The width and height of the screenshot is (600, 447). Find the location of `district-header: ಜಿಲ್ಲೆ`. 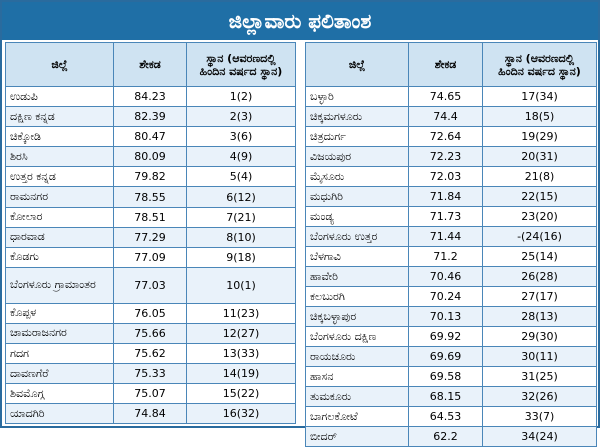

district-header: ಜಿಲ್ಲೆ is located at coordinates (357, 64).